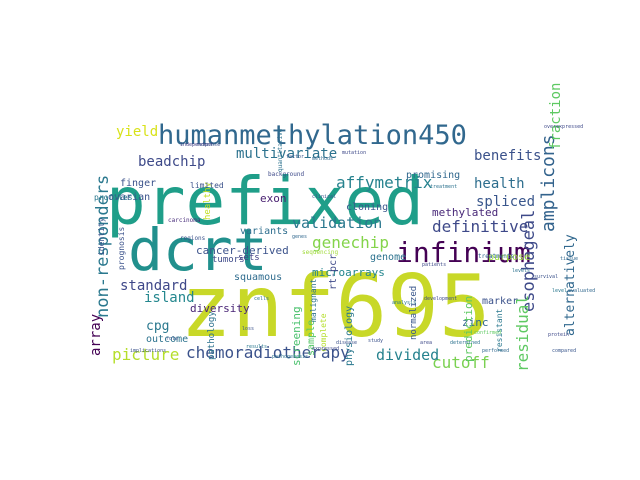  I want to click on word-non-responders: non-responders, so click(103, 246).